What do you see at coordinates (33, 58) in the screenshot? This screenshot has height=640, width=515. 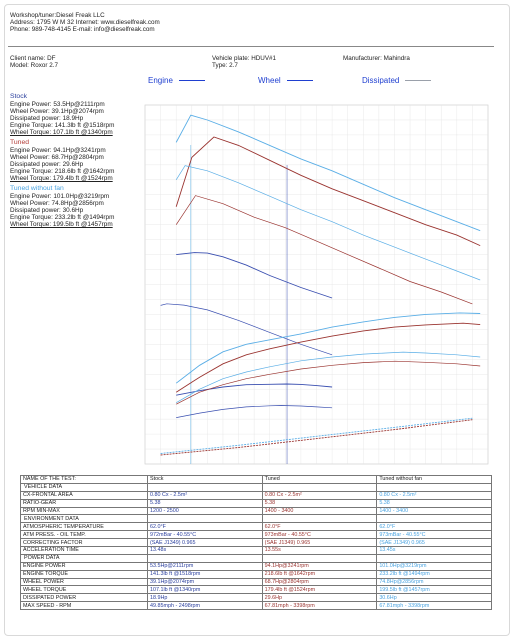 I see `client-name: Client name: DF` at bounding box center [33, 58].